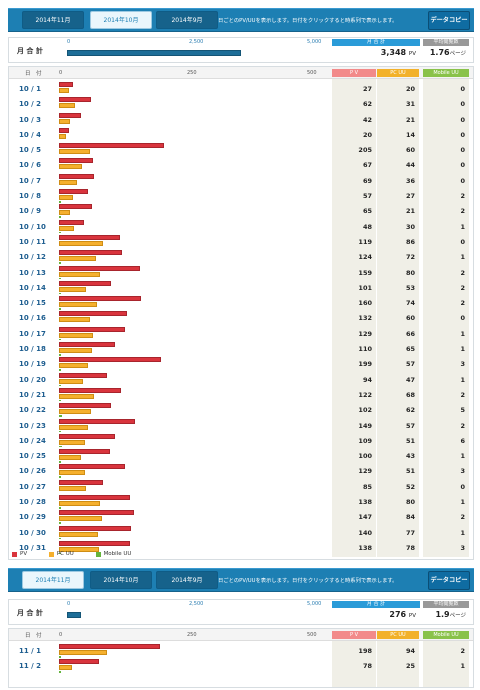 The width and height of the screenshot is (480, 690). Describe the element at coordinates (32, 257) in the screenshot. I see `row-date-link: 10 / 12` at that location.